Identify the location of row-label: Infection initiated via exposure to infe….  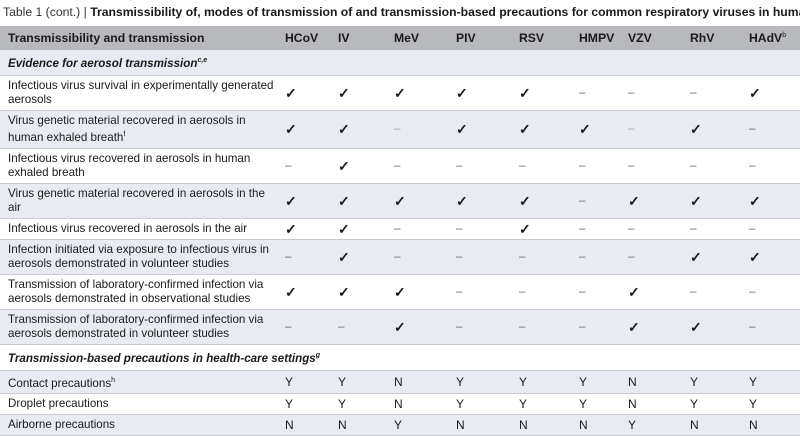
(138, 257).